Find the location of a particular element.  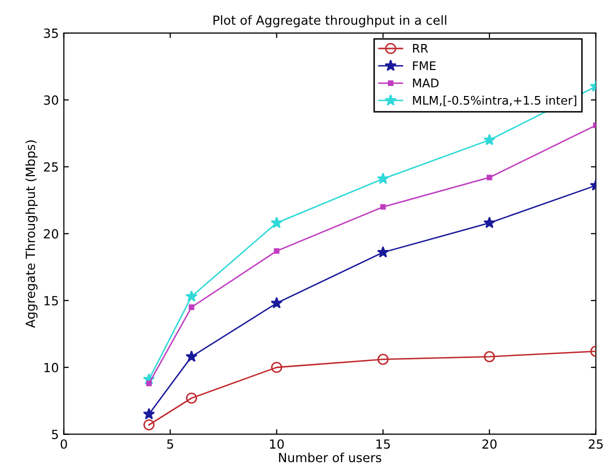

y-axis-title: Aggregate Throughput (Mbps) is located at coordinates (31, 234).